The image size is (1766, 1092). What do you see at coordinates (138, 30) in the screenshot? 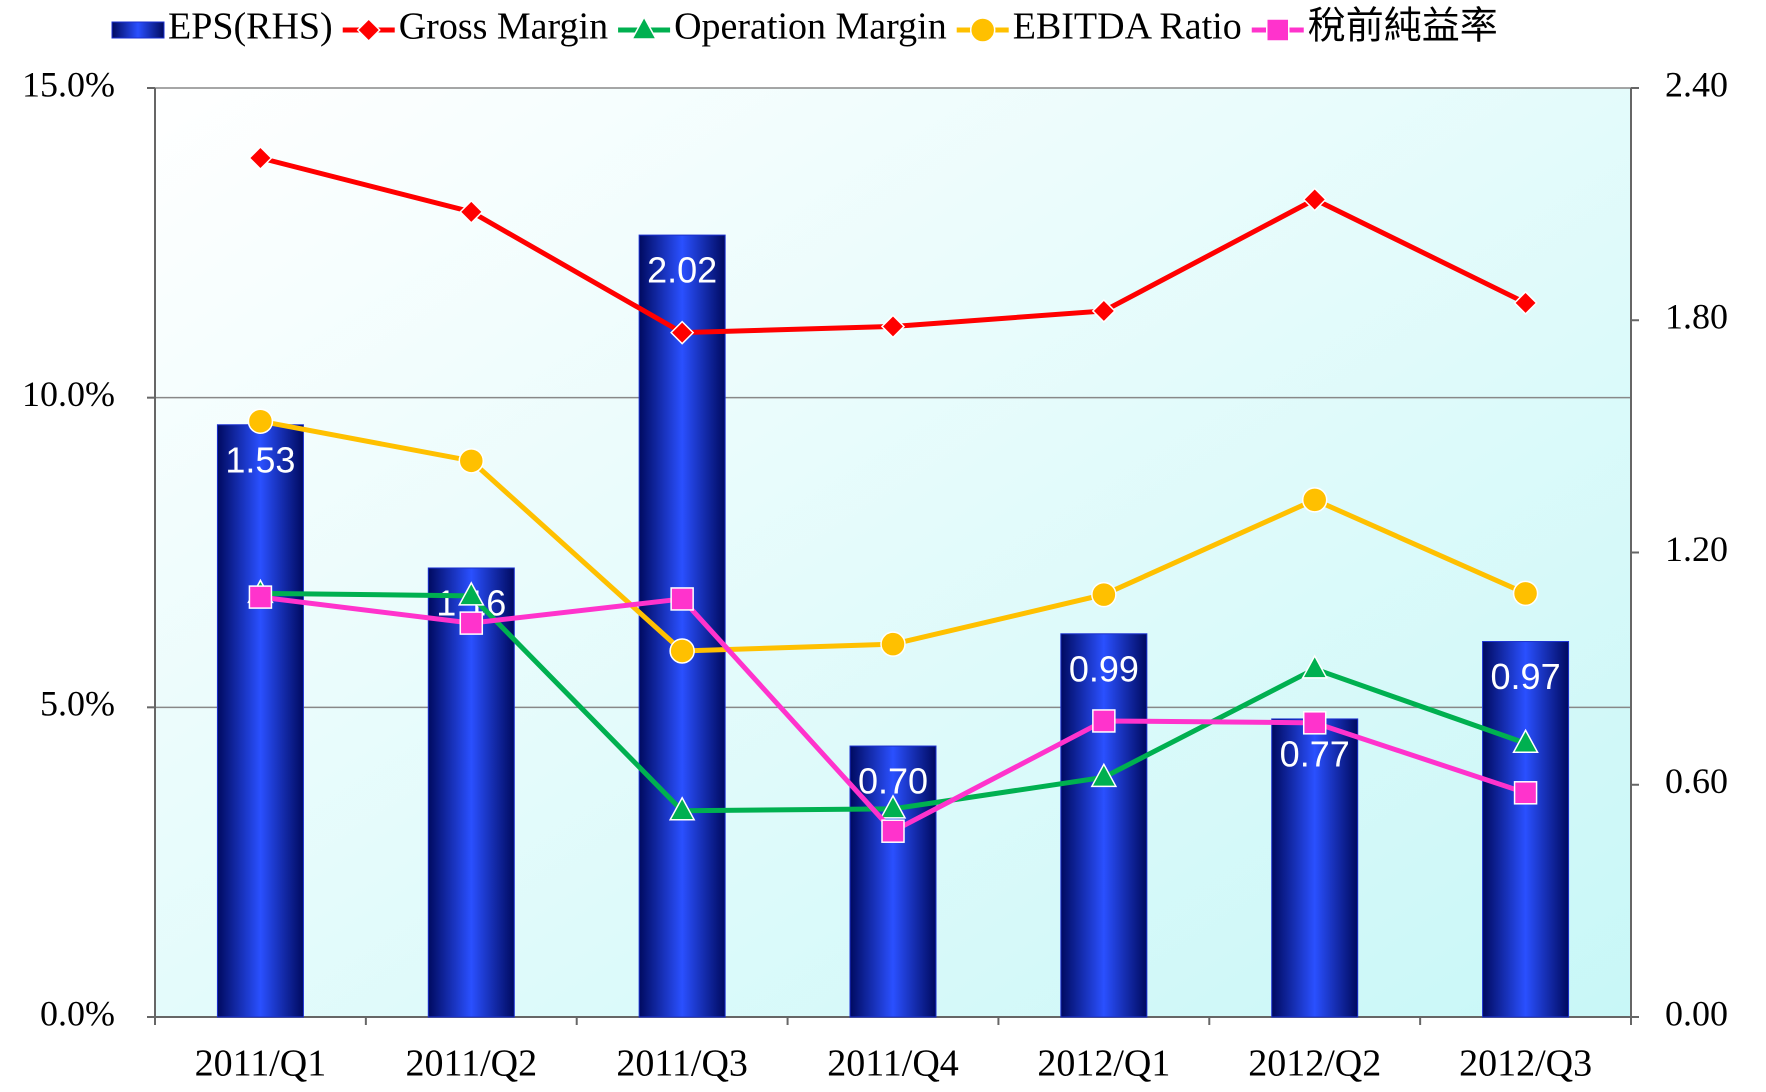
I see `legend-swatch` at bounding box center [138, 30].